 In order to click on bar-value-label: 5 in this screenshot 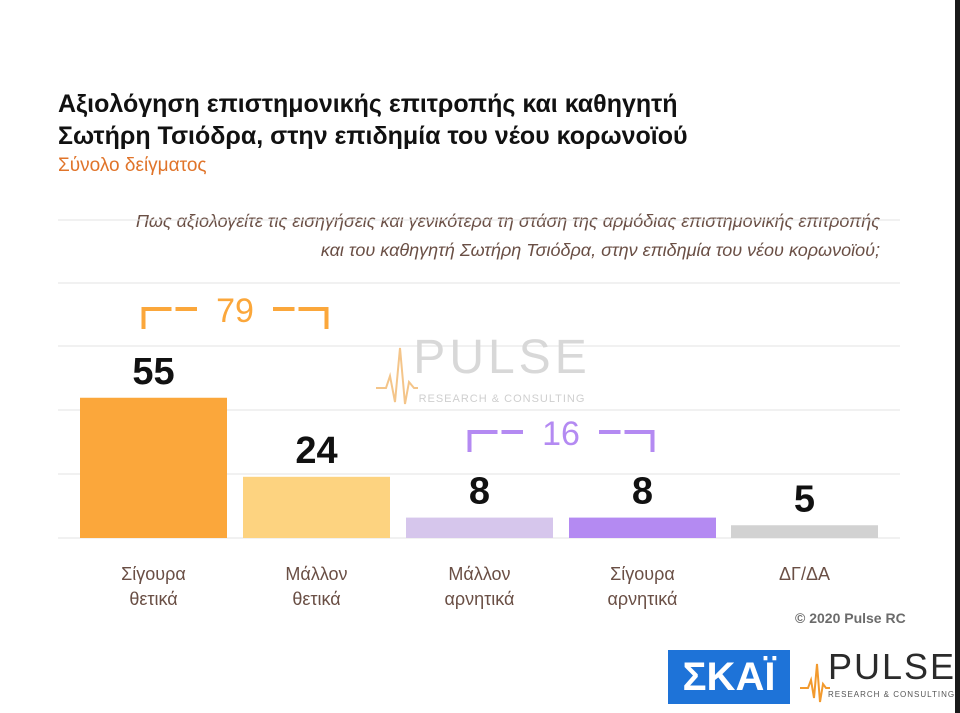, I will do `click(804, 499)`.